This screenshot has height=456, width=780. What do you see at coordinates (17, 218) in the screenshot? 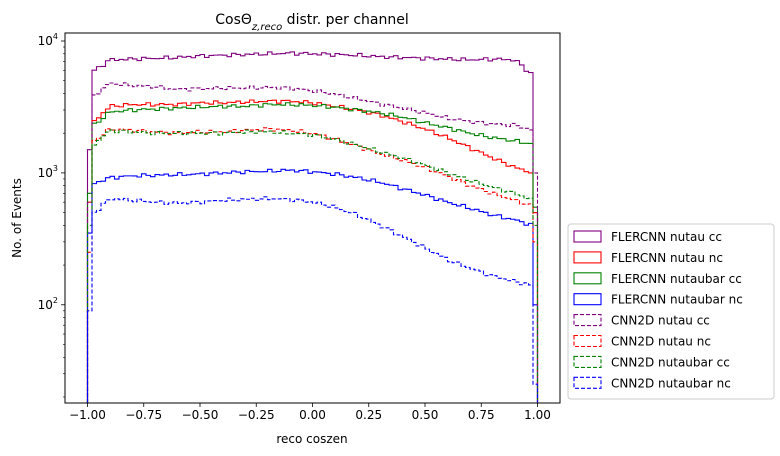
I see `y-axis-label: No. of Events` at bounding box center [17, 218].